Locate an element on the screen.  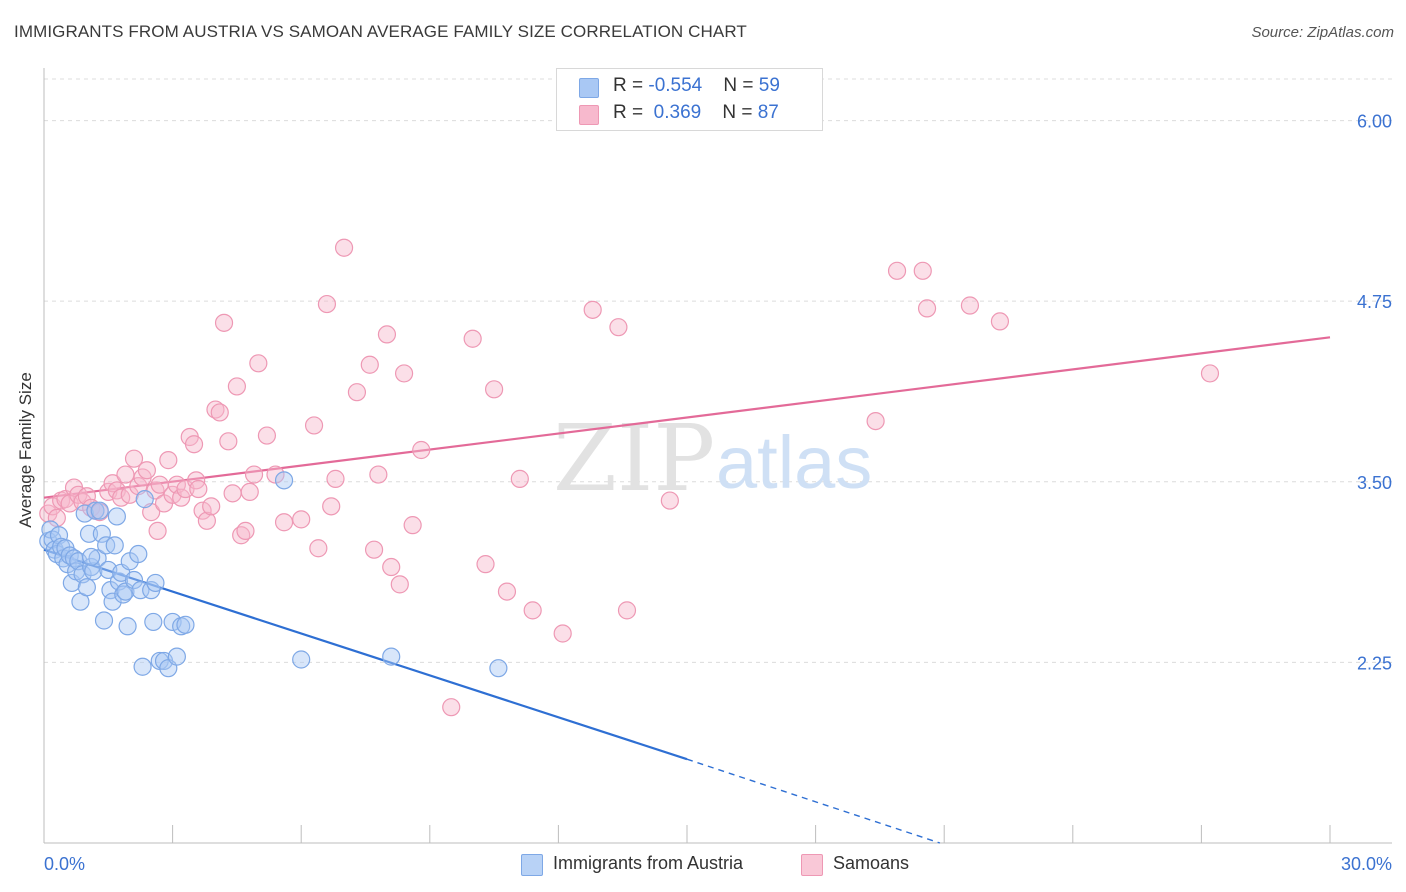
x-tick-label: 30.0% is located at coordinates (1366, 864).